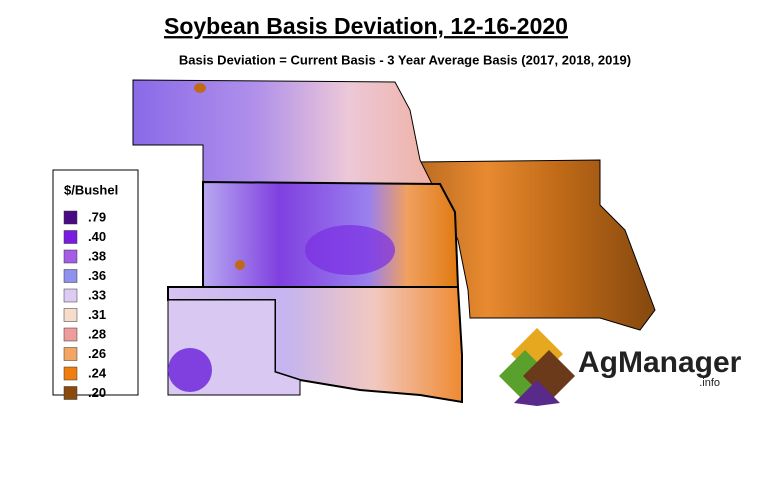  What do you see at coordinates (97, 275) in the screenshot?
I see `legend-label: .36` at bounding box center [97, 275].